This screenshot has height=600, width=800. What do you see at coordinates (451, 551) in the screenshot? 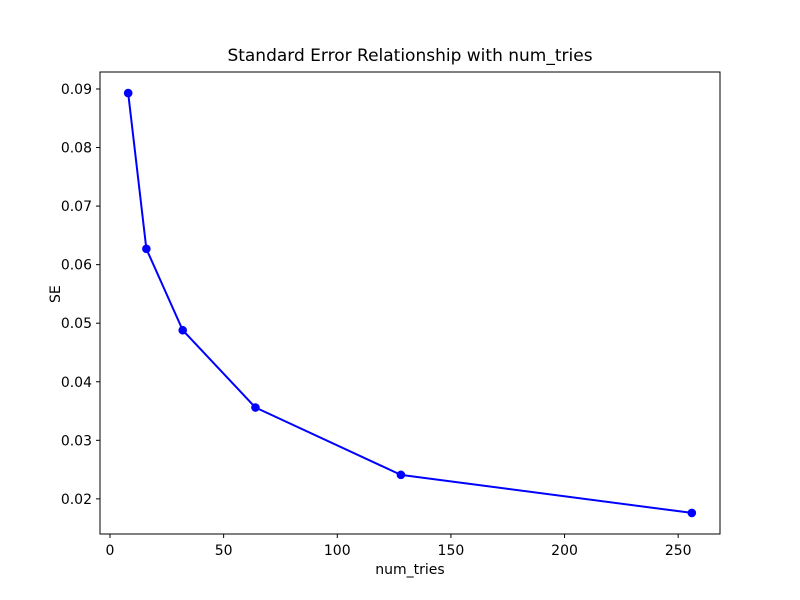
I see `x-tick-label: 150` at bounding box center [451, 551].